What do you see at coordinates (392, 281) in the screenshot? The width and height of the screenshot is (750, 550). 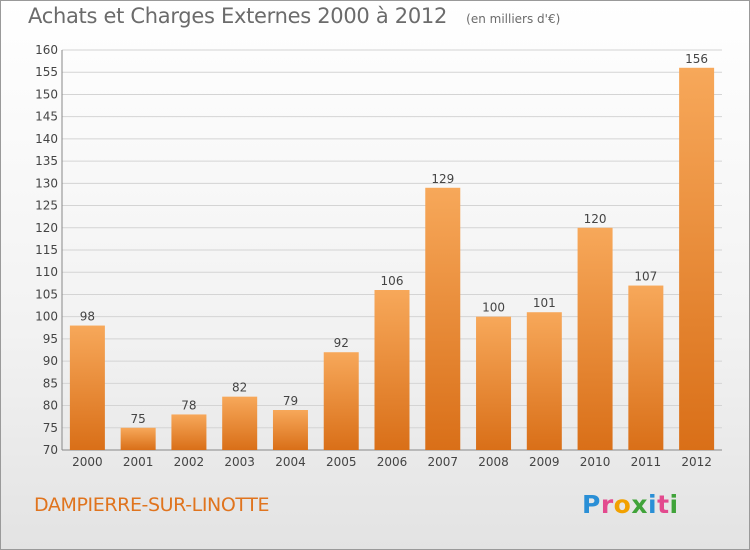 I see `bar-value-label: 106` at bounding box center [392, 281].